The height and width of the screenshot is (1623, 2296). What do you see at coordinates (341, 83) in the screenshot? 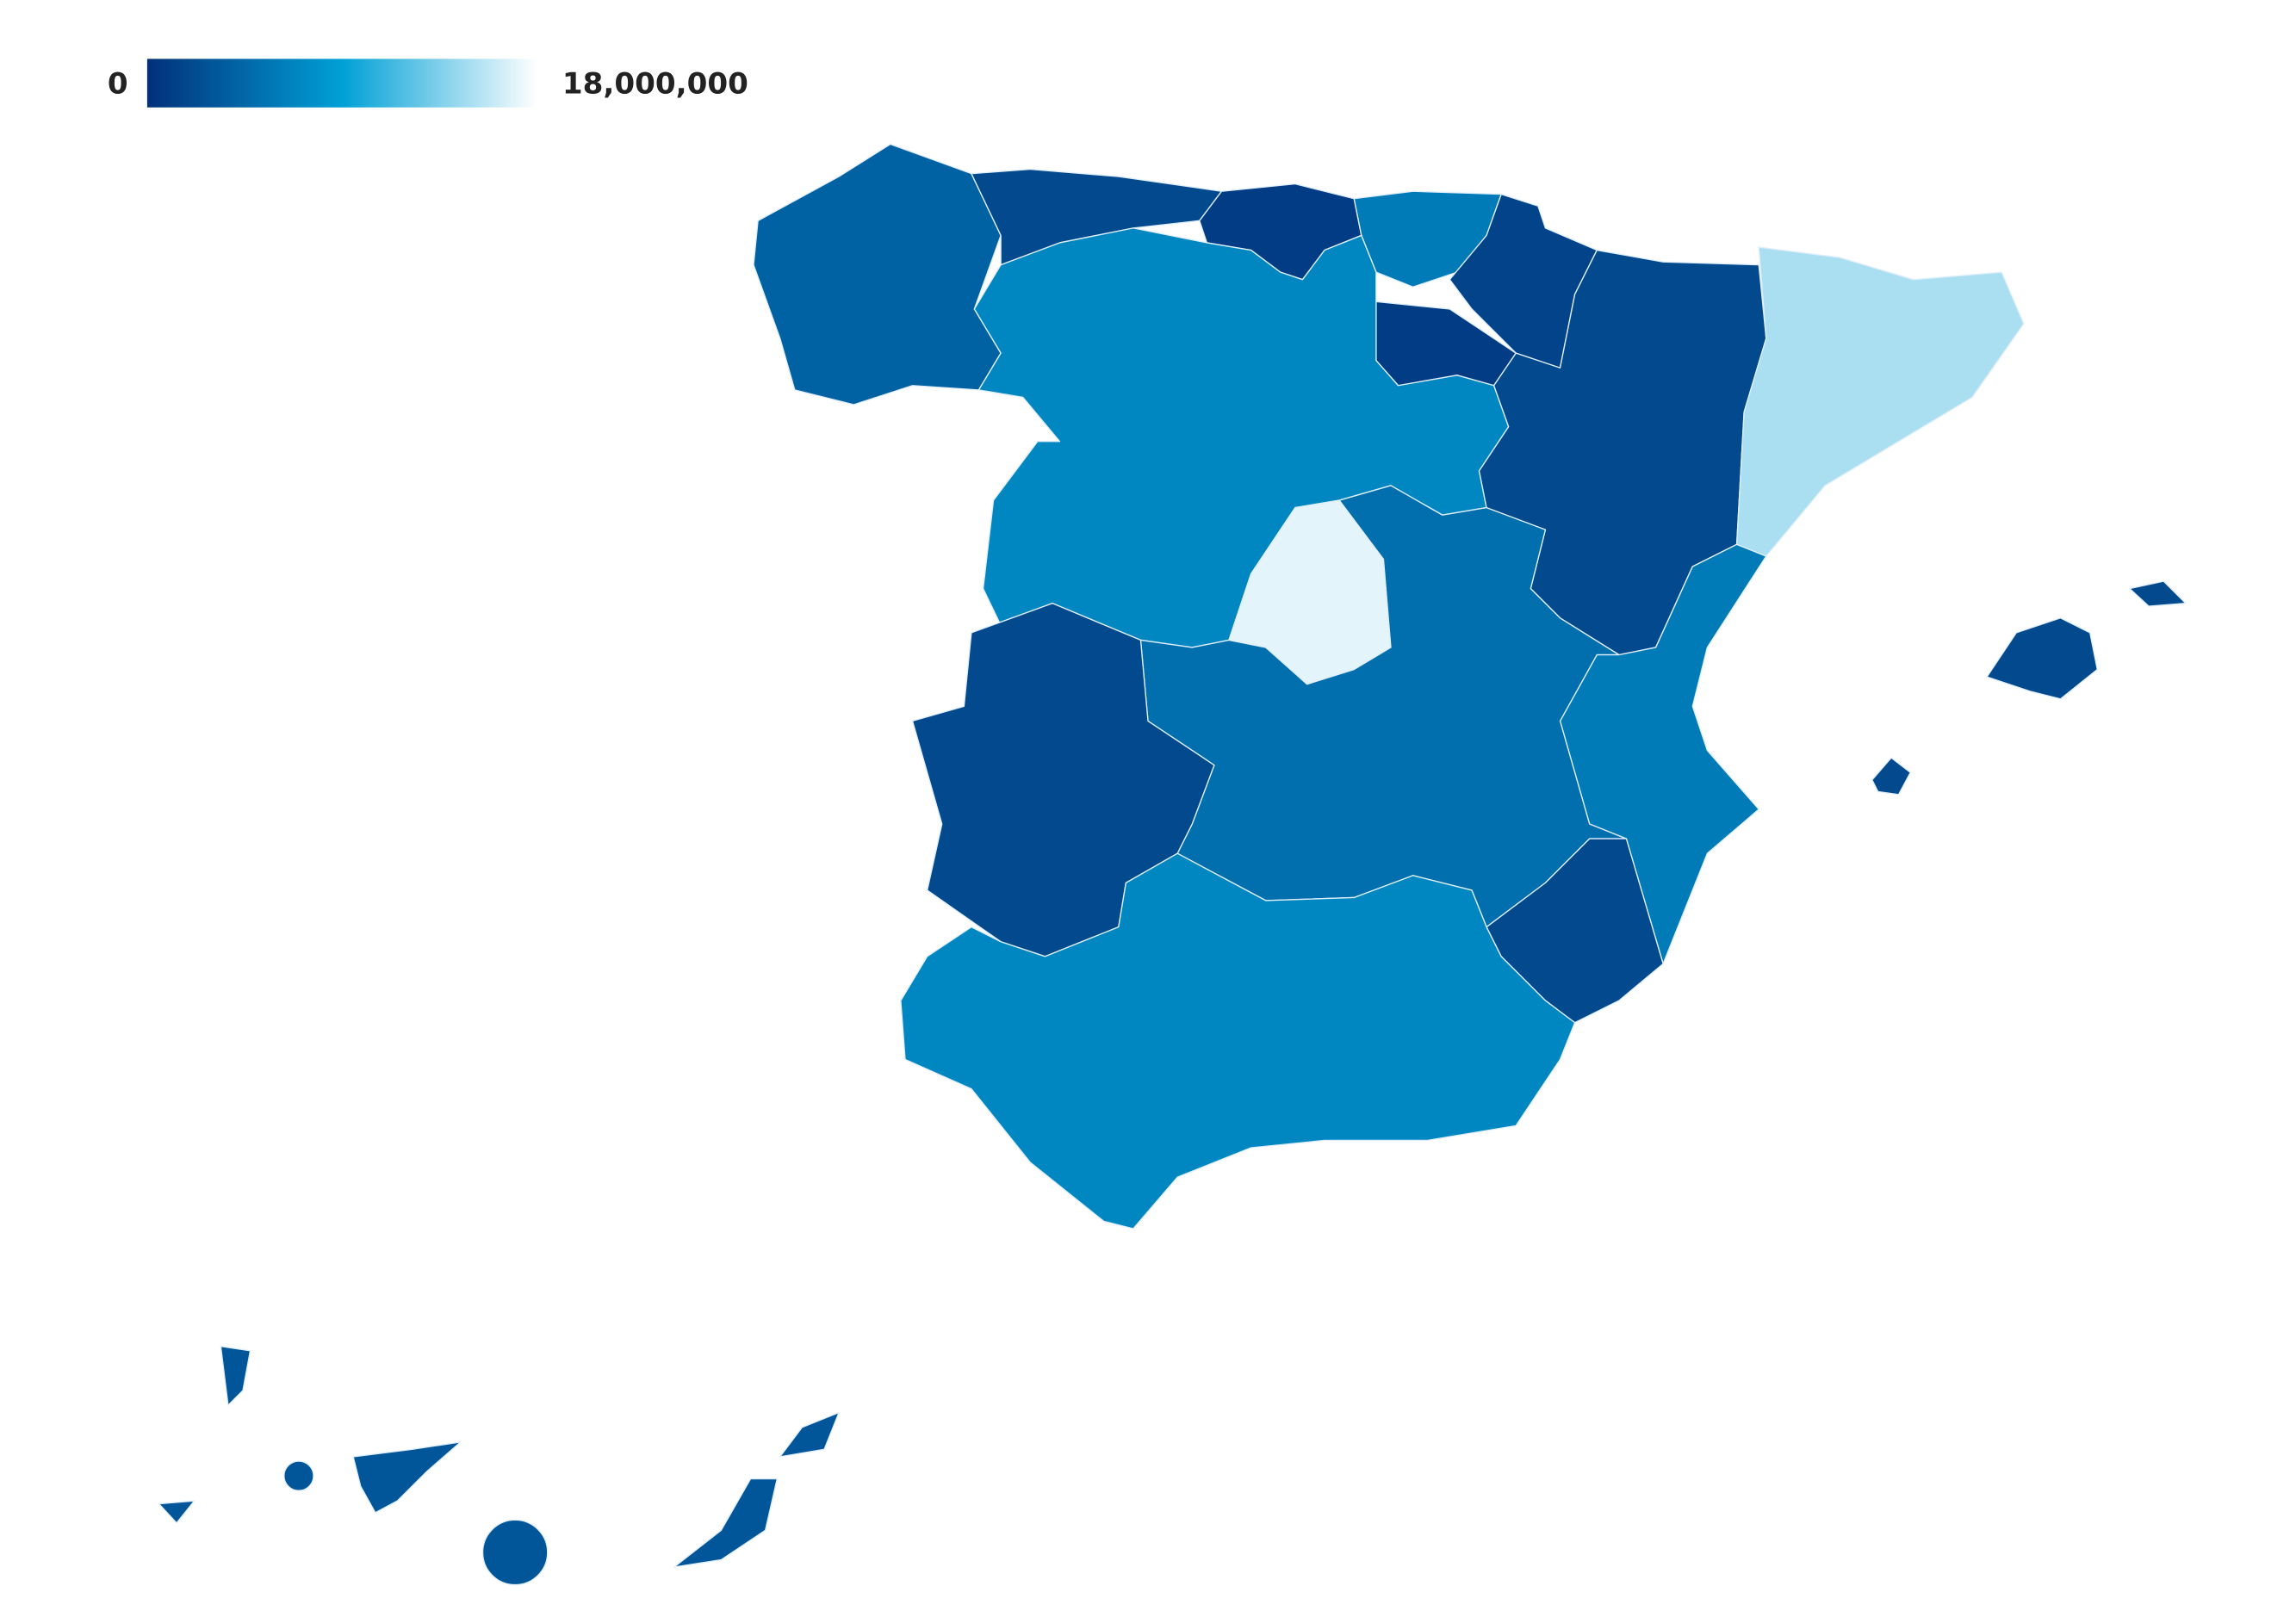
I see `legend-bar` at bounding box center [341, 83].